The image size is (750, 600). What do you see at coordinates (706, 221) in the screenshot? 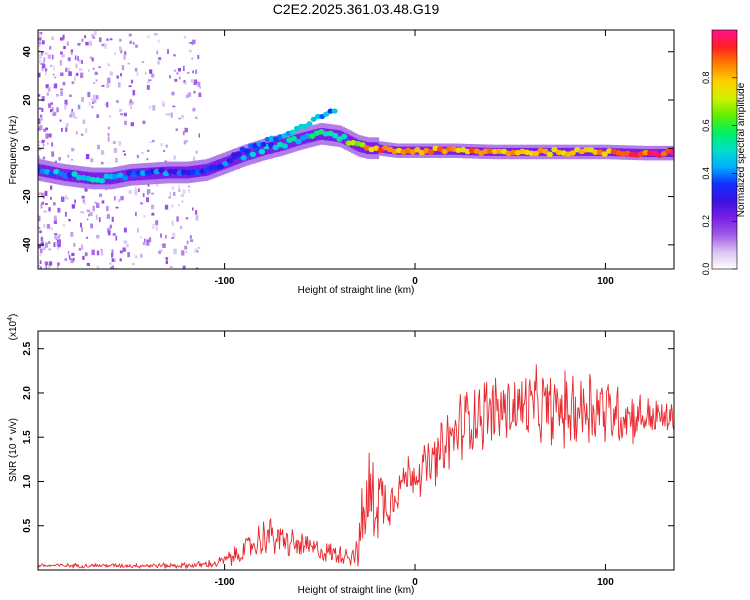
I see `colorbar-tick-label: 0.2` at bounding box center [706, 221].